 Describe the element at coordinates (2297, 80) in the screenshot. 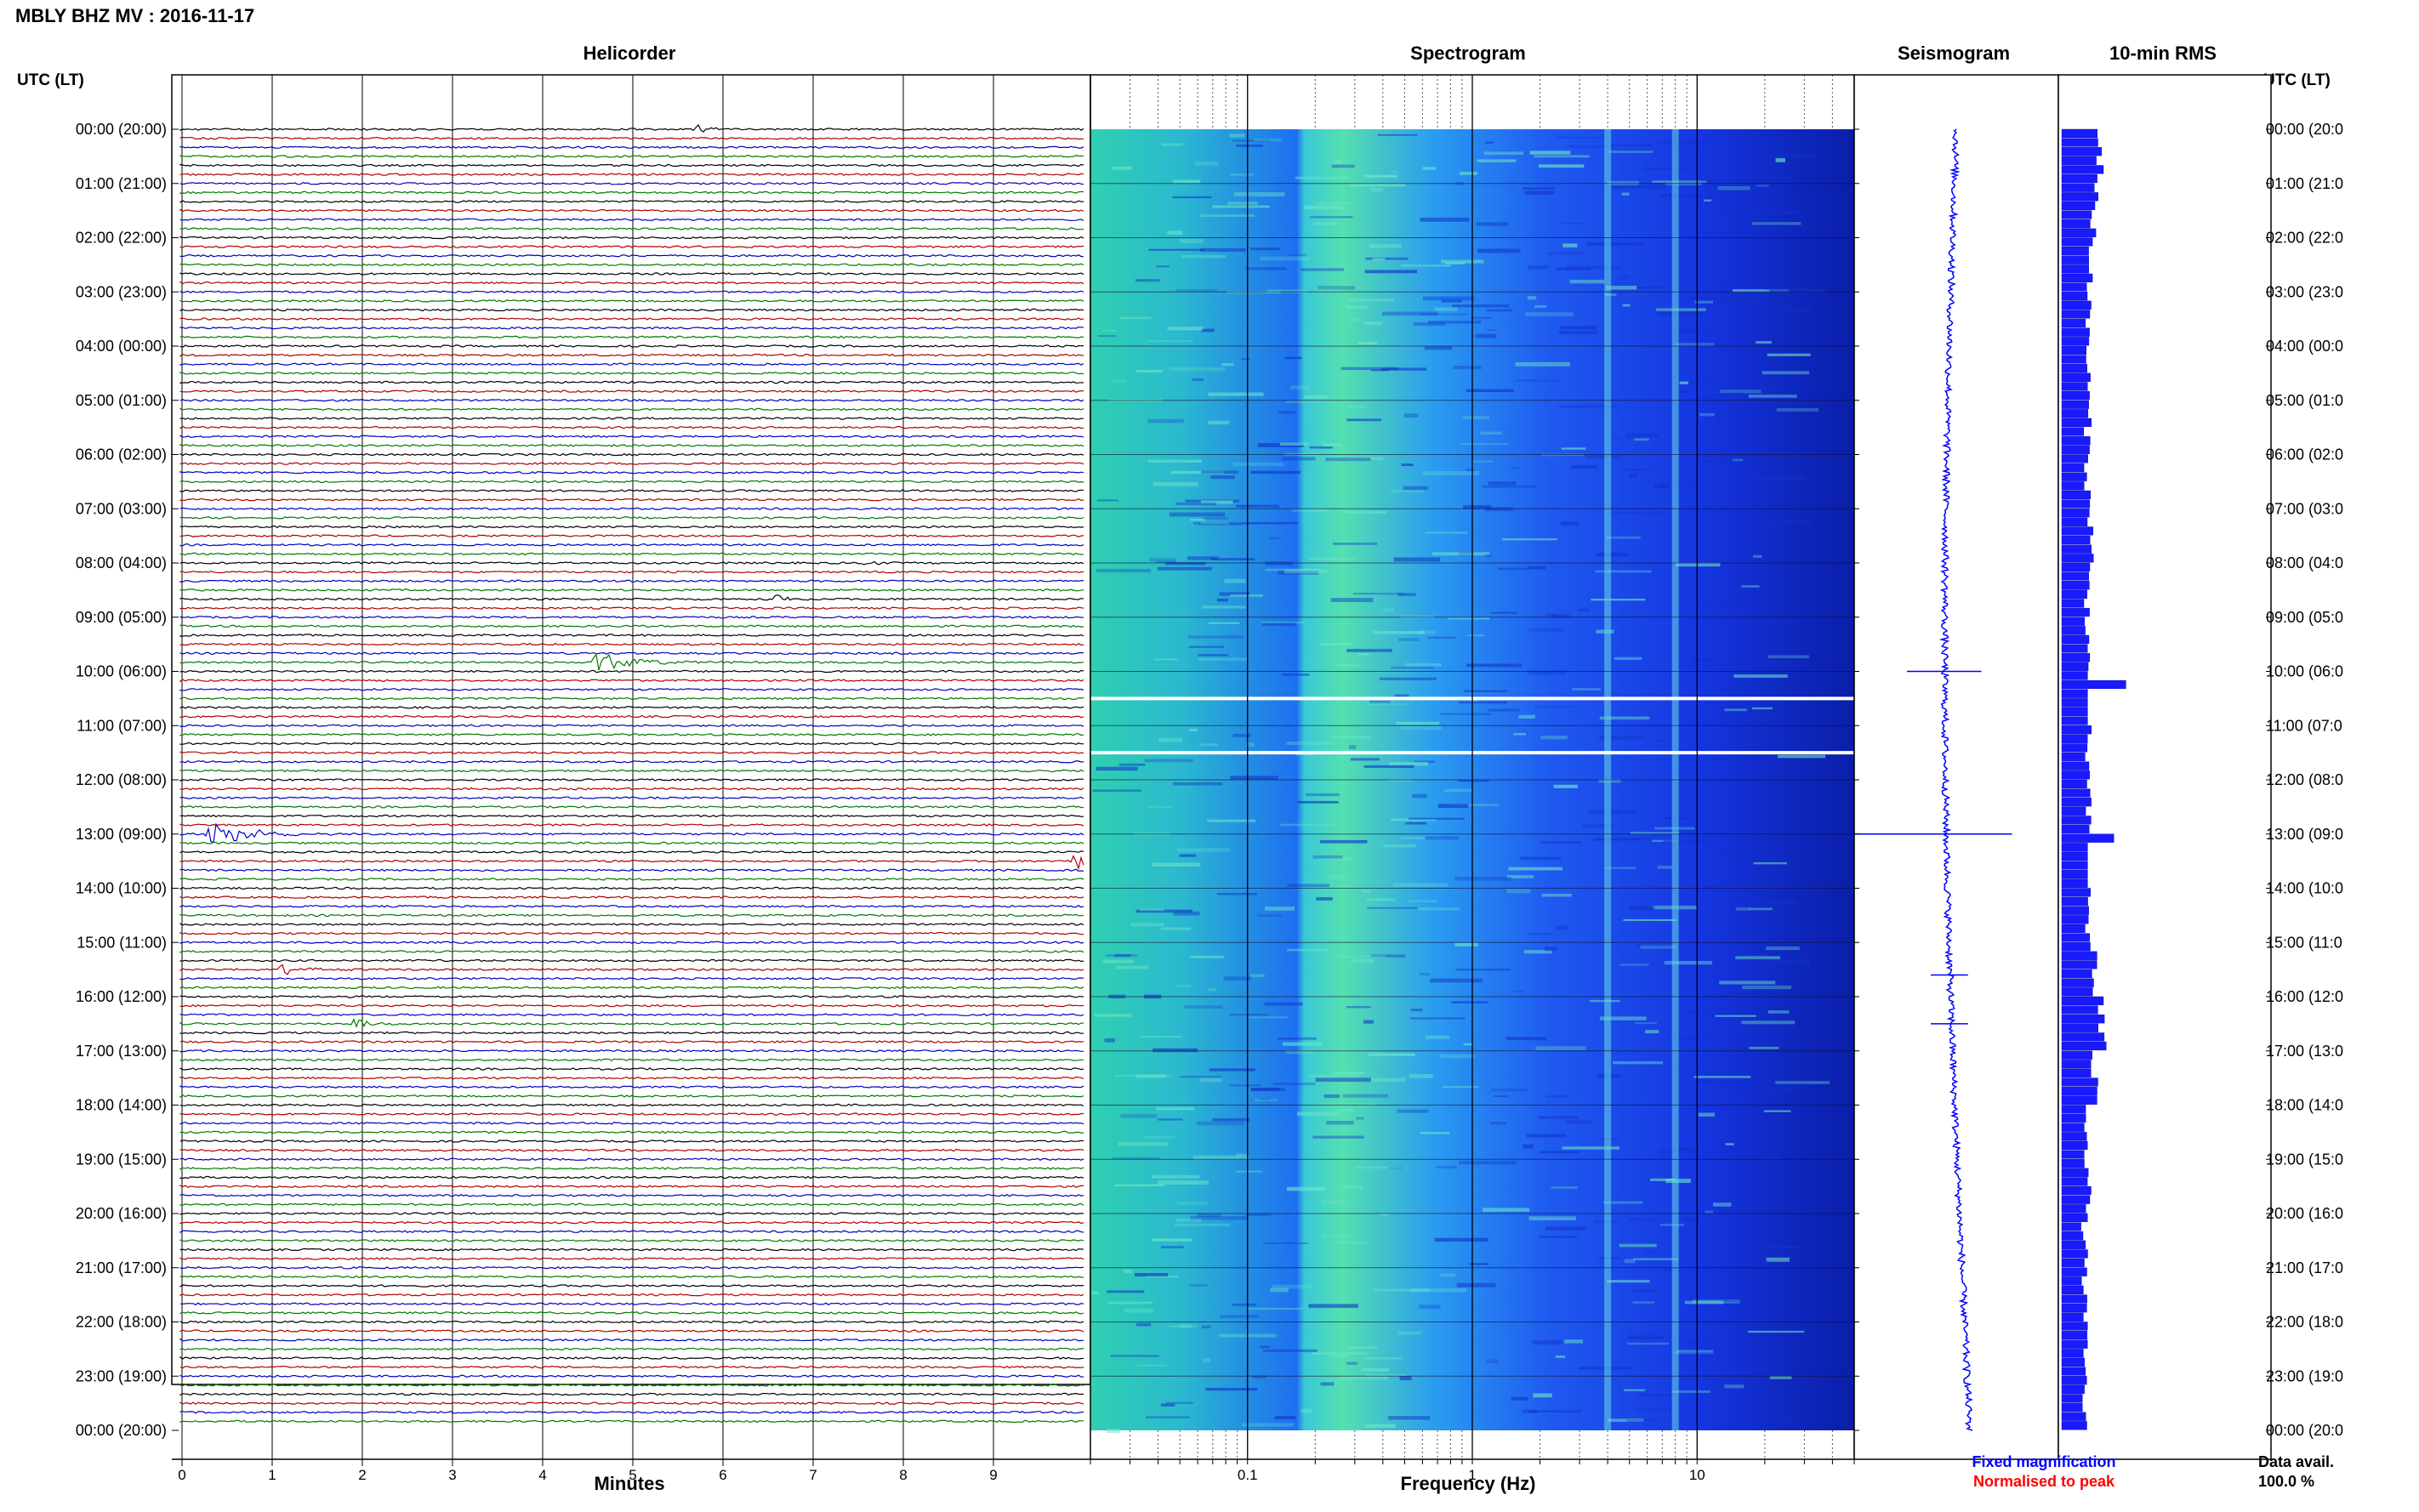

I see `right-axis-header: UTC (LT)` at that location.